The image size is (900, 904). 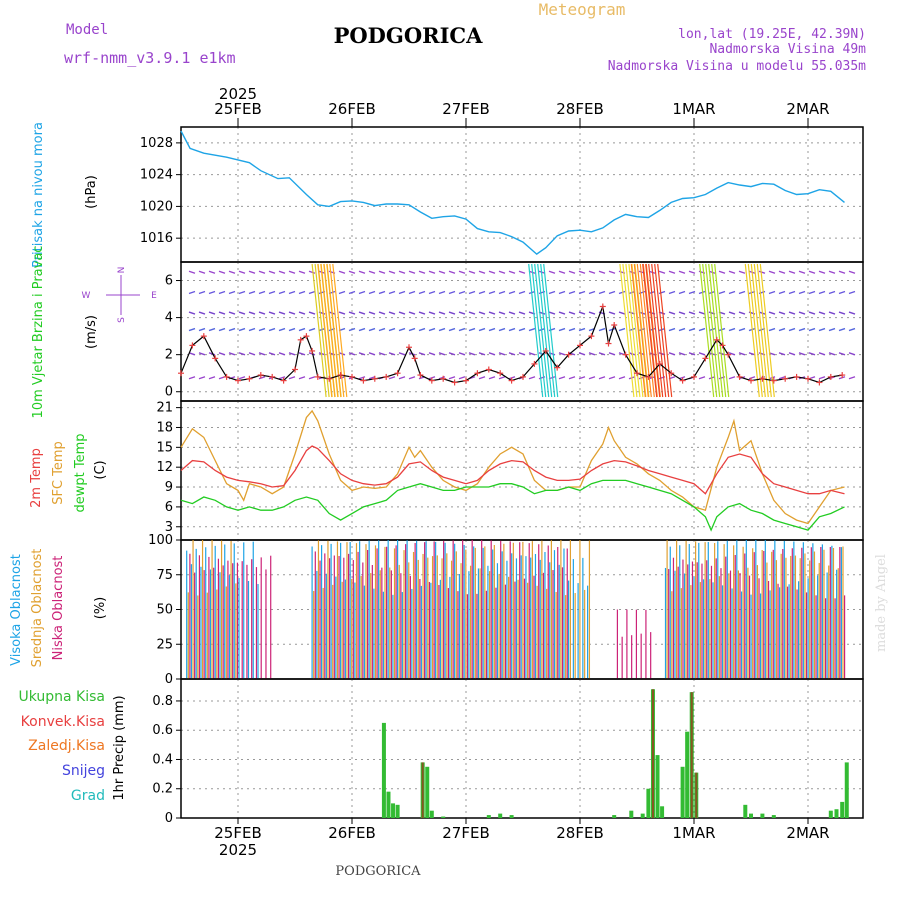 I want to click on sfc-temp-line, so click(x=512, y=467).